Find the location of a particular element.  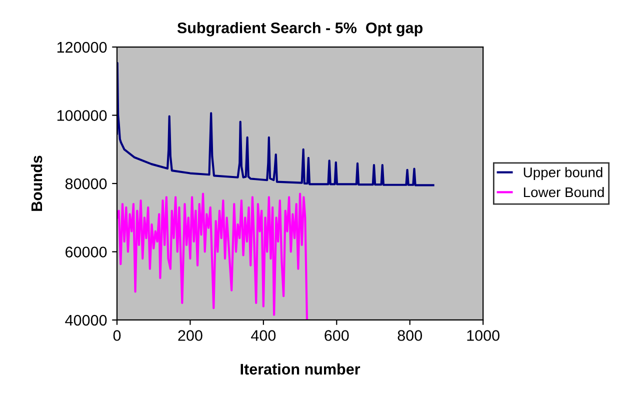

x-tick-label: 200 is located at coordinates (190, 335).